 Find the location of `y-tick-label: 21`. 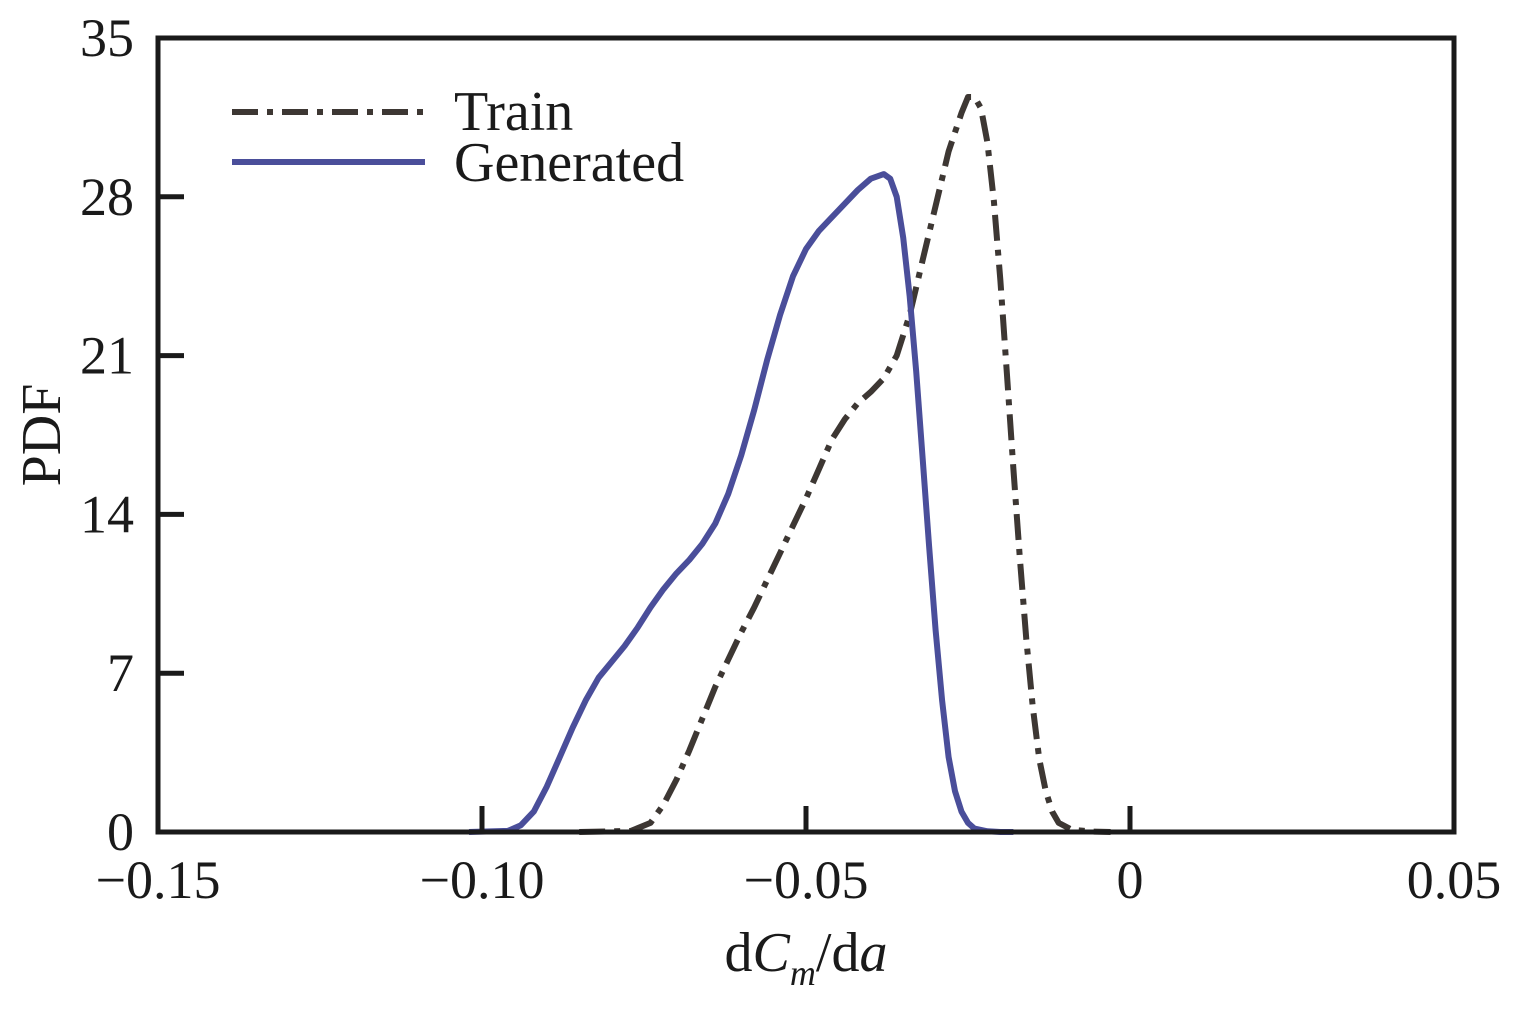

y-tick-label: 21 is located at coordinates (107, 356).